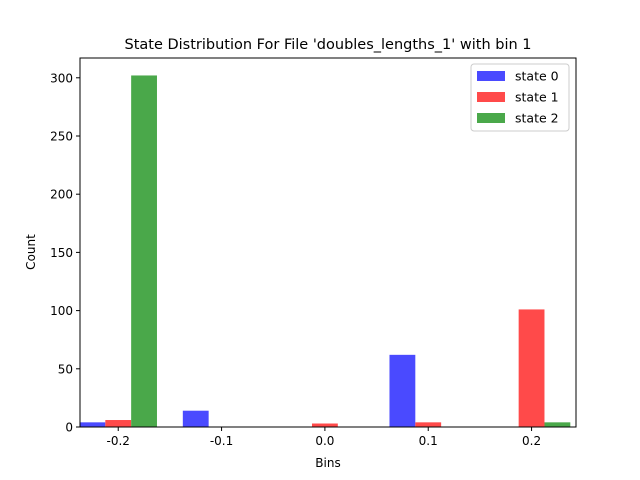 Image resolution: width=640 pixels, height=480 pixels. What do you see at coordinates (537, 97) in the screenshot?
I see `legend-label: state 1` at bounding box center [537, 97].